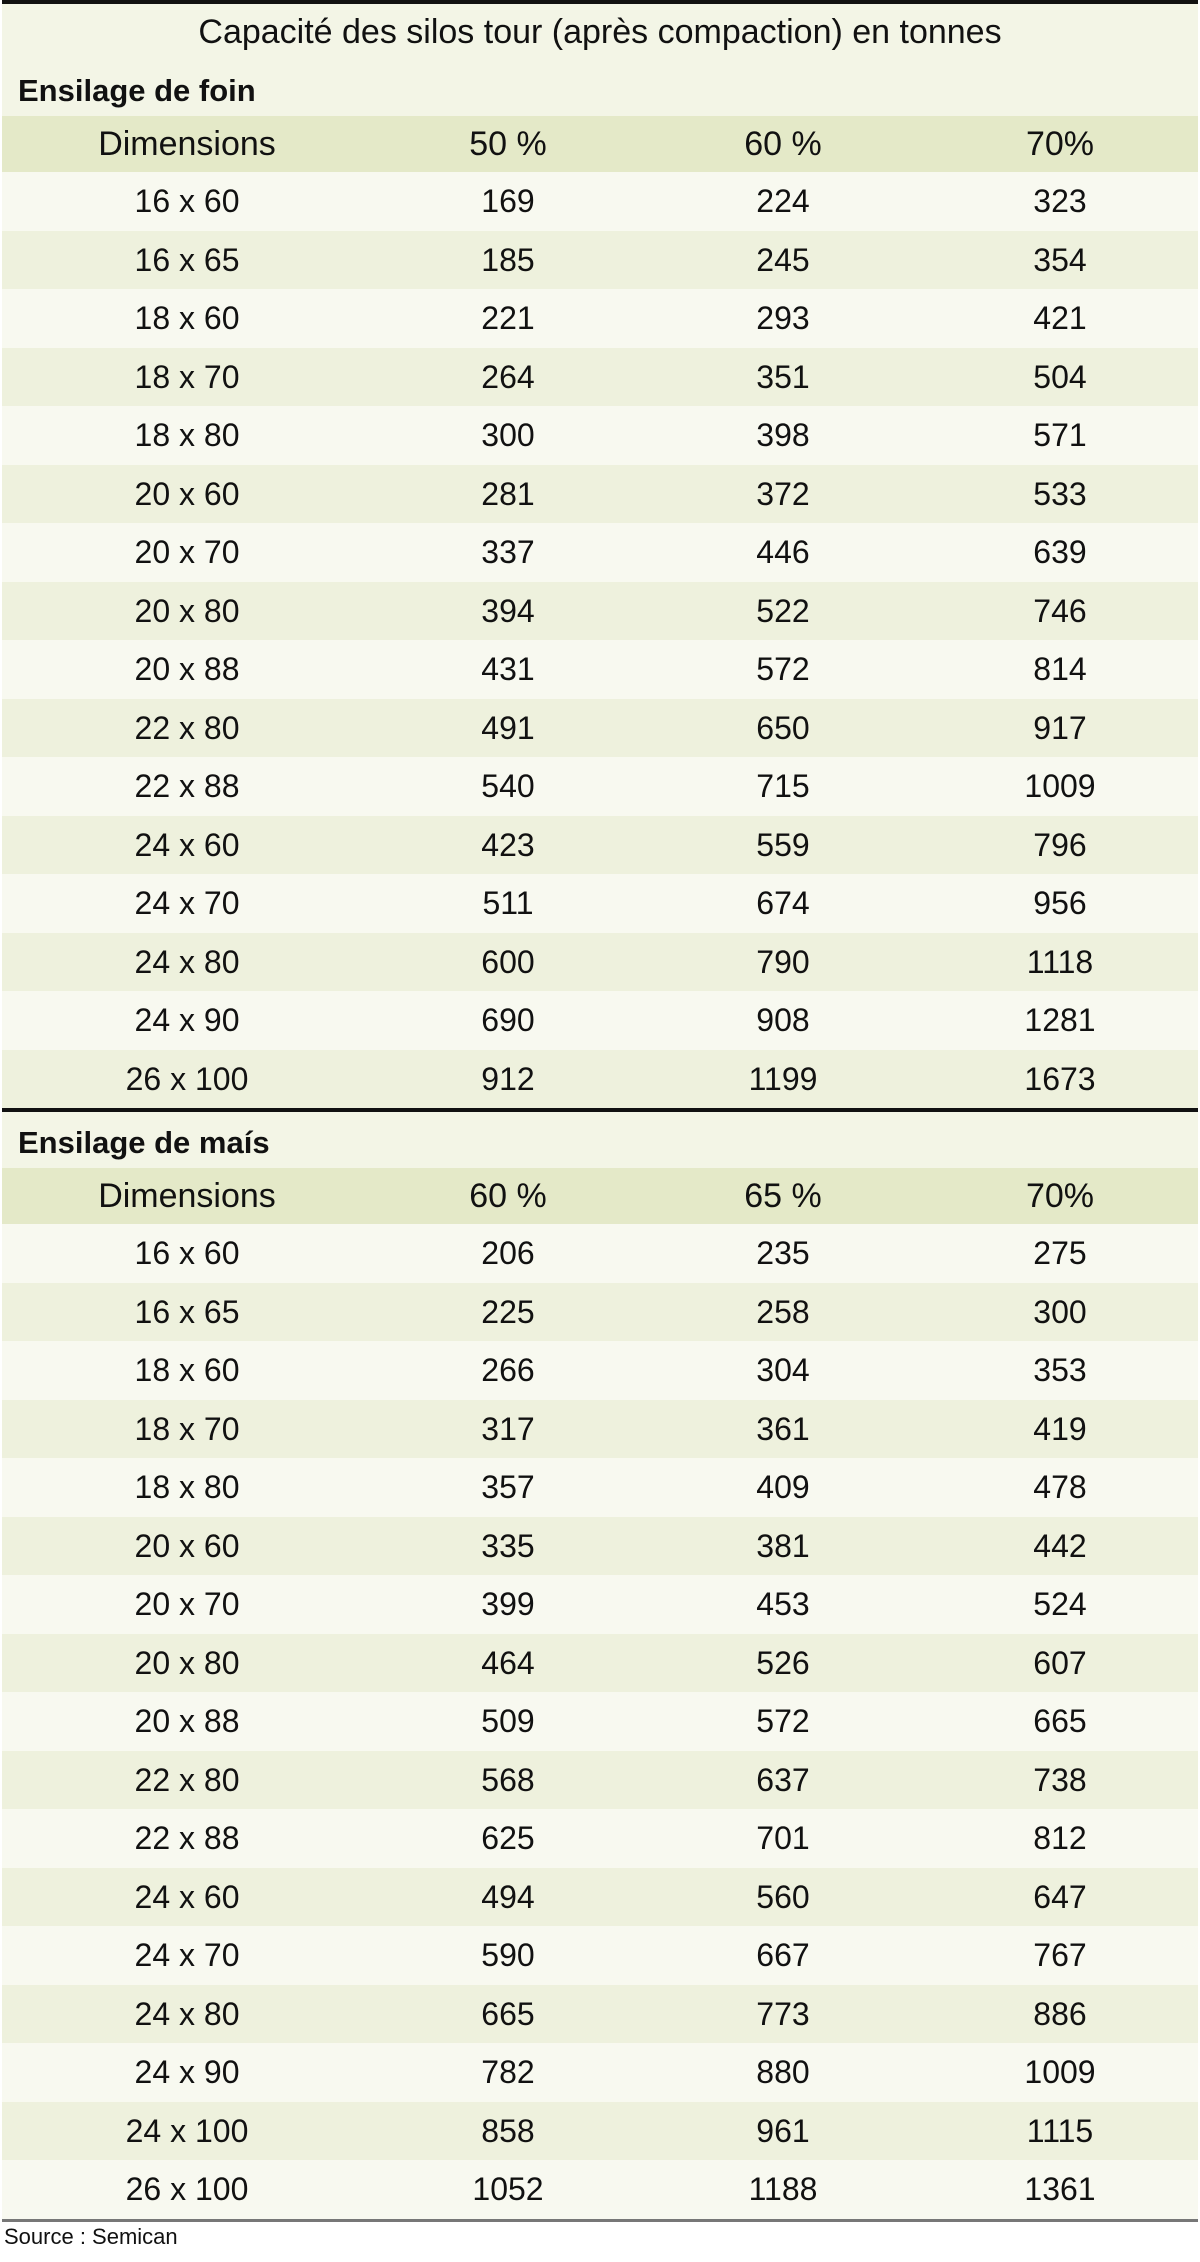 This screenshot has width=1200, height=2262. Describe the element at coordinates (508, 493) in the screenshot. I see `value-cell: 281` at that location.